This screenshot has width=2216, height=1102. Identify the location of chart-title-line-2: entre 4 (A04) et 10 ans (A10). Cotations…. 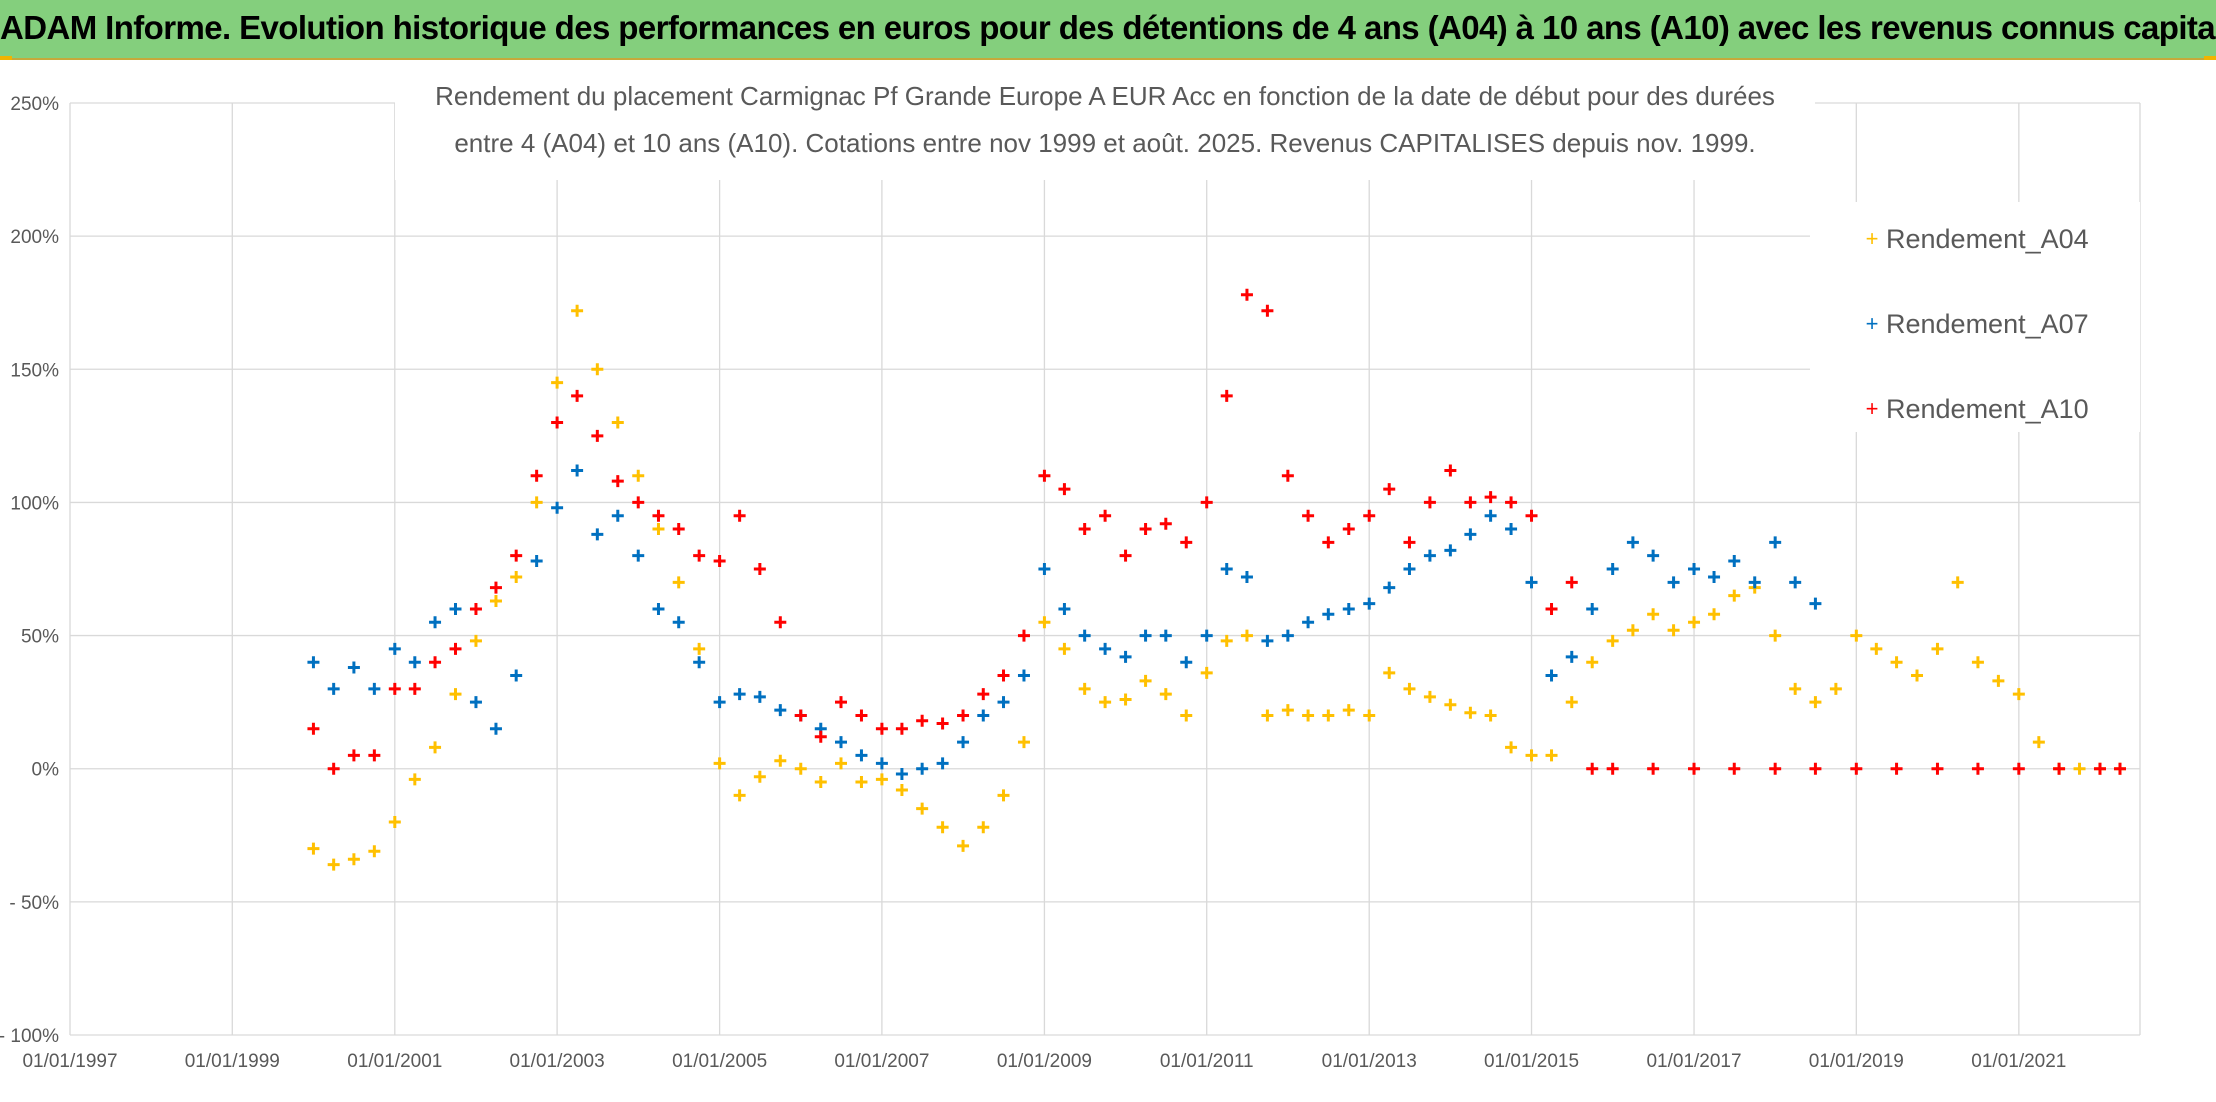
(1104, 143).